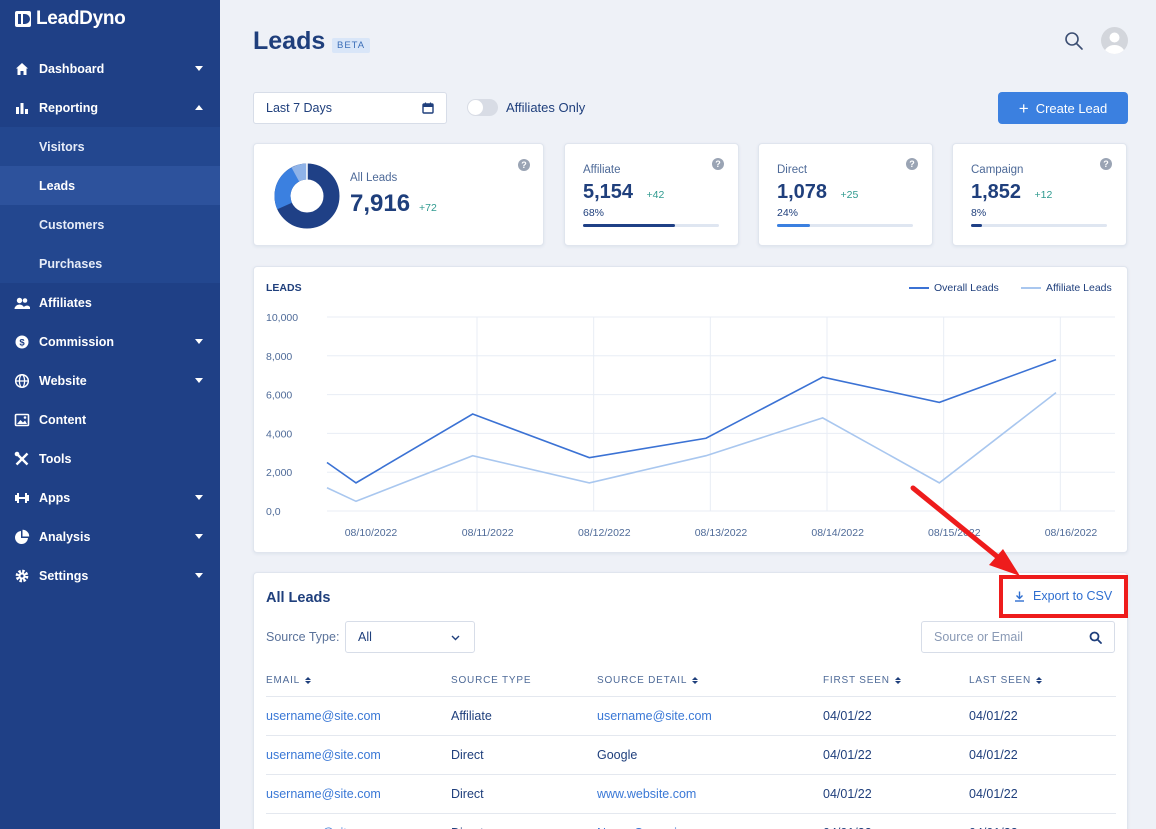 This screenshot has height=829, width=1156. What do you see at coordinates (81, 18) in the screenshot?
I see `brand-name: LeadDyno` at bounding box center [81, 18].